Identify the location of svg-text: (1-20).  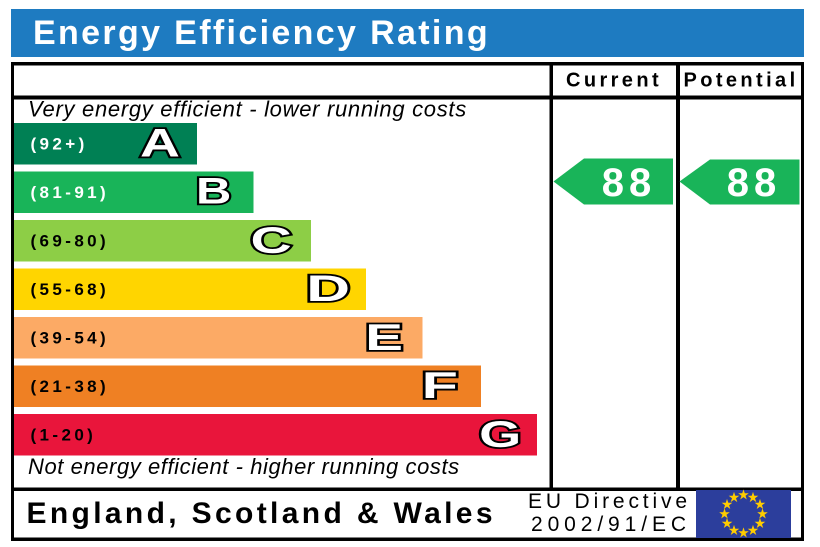
(64, 435).